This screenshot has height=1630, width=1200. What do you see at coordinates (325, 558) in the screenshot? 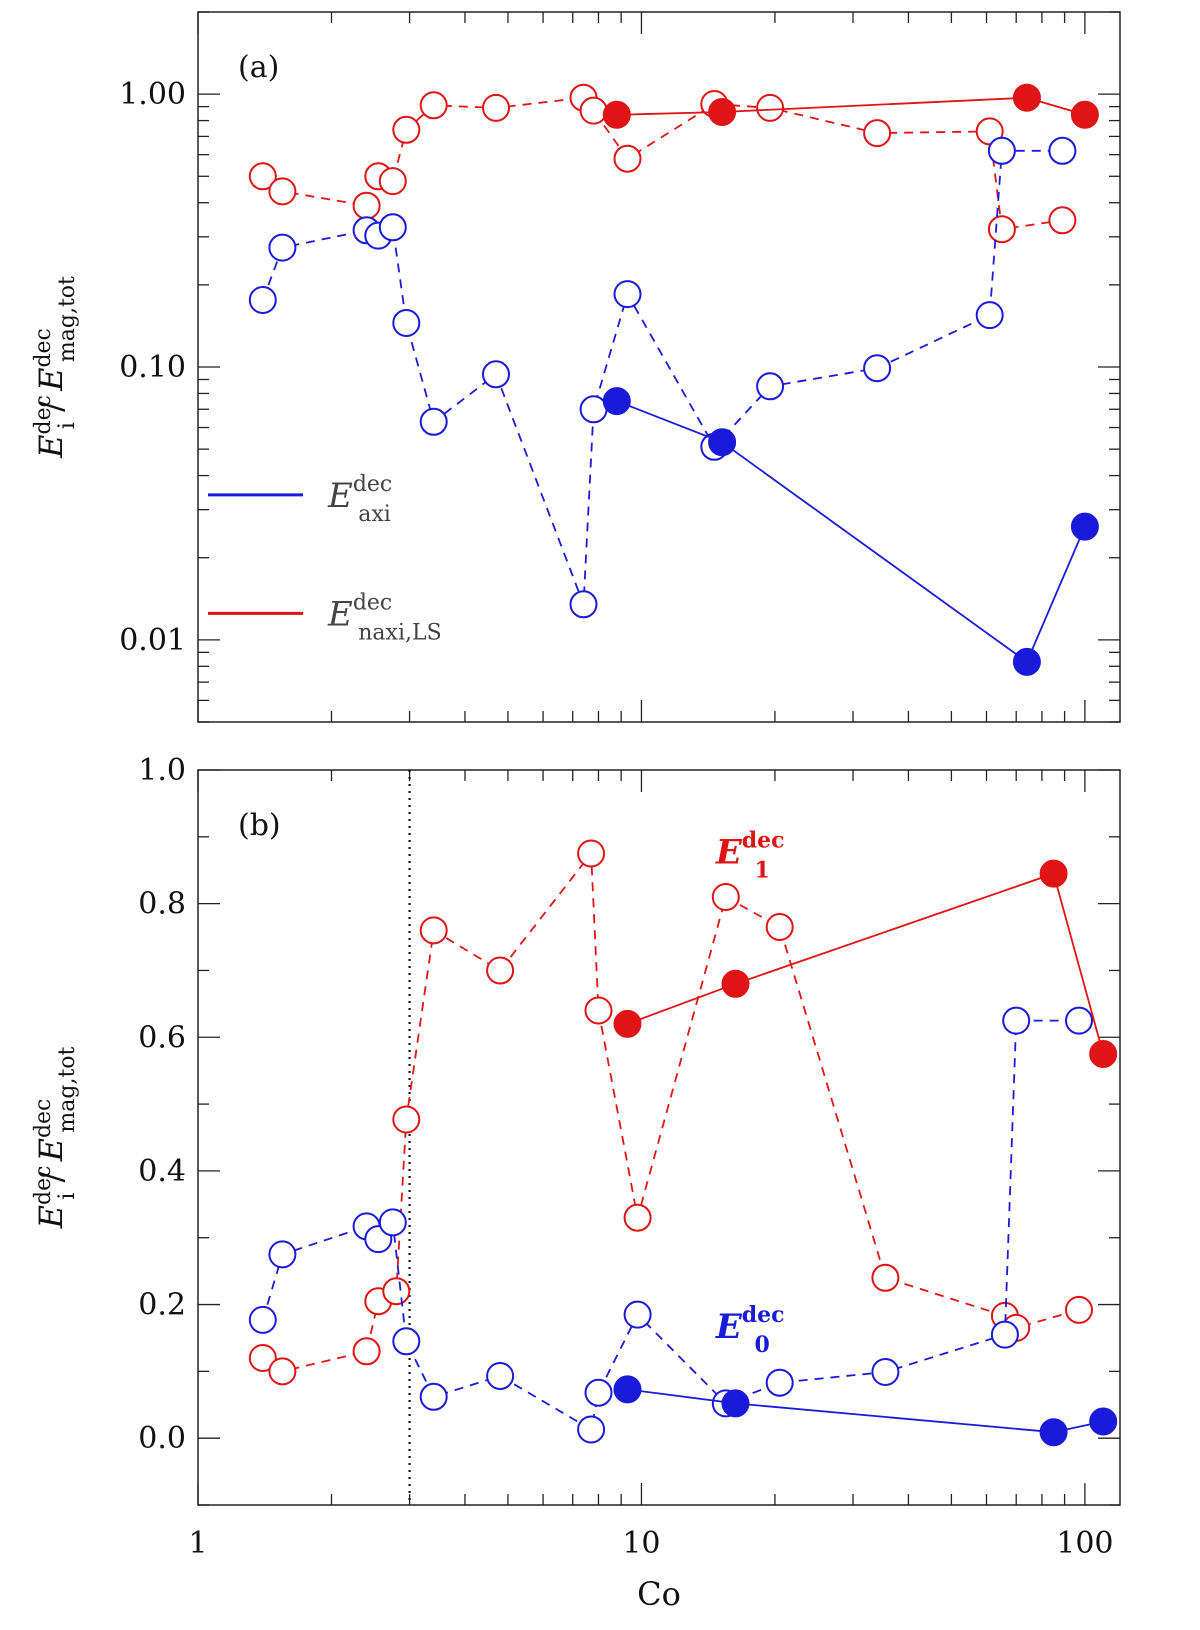
I see `legend: Edec axi Edec naxi,LS` at bounding box center [325, 558].